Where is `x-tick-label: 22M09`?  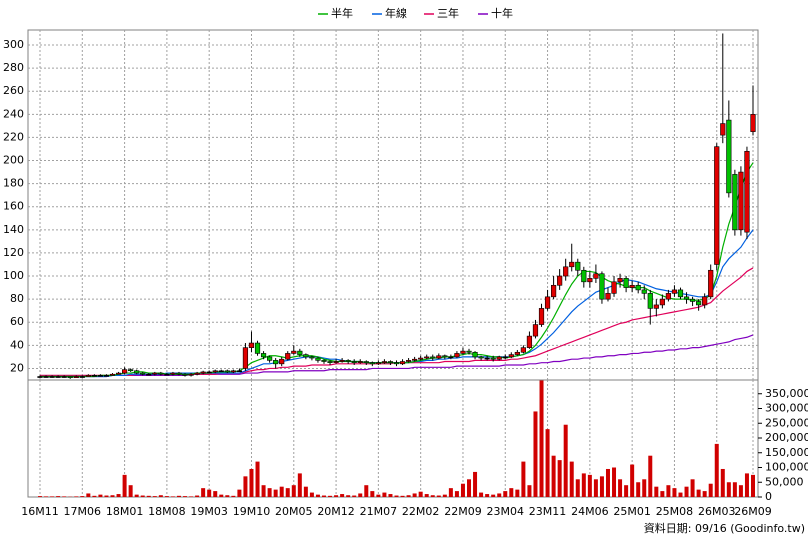
x-tick-label: 22M09 is located at coordinates (463, 511).